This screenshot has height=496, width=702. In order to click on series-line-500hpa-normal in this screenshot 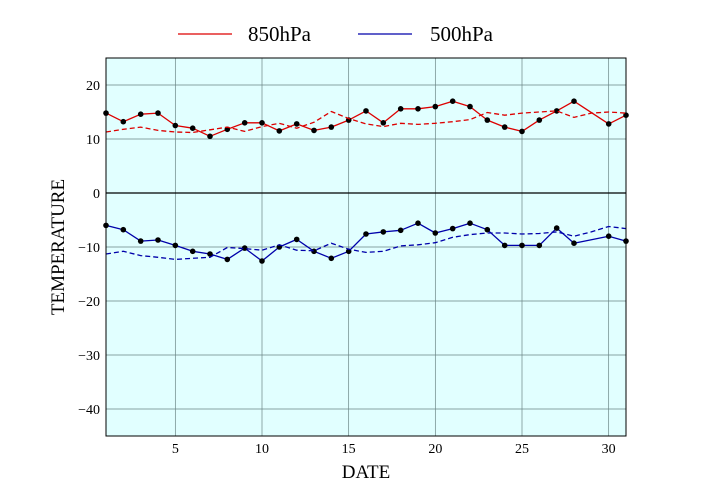, I will do `click(366, 243)`.